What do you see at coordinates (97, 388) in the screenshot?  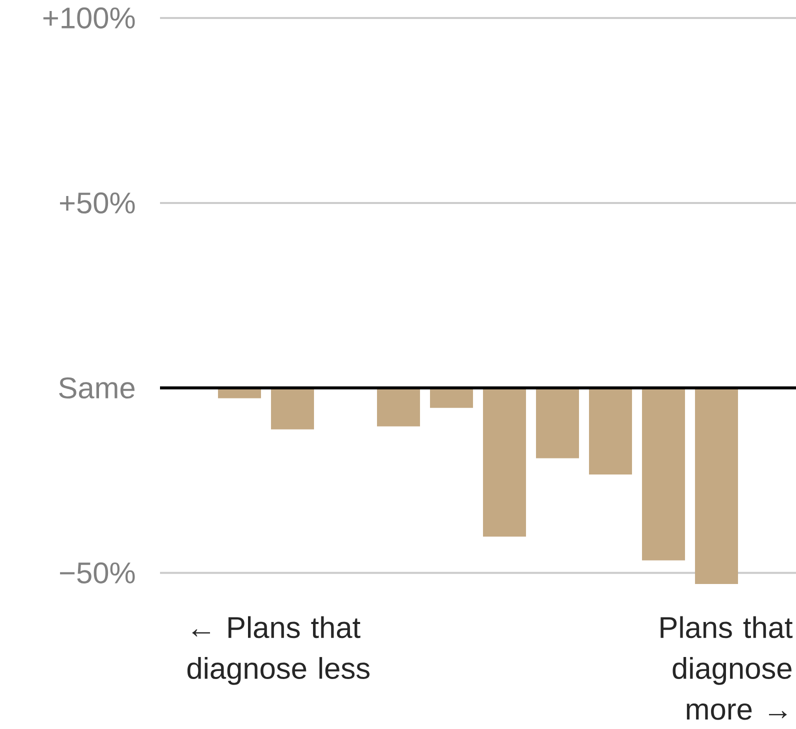 I see `y-tick-label: Same` at bounding box center [97, 388].